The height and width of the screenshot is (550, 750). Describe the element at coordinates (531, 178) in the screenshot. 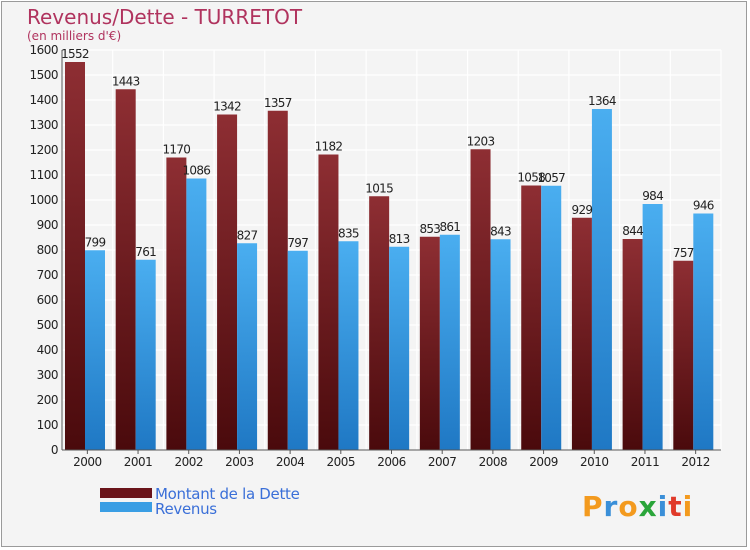

I see `data-label-dette: 1058` at that location.